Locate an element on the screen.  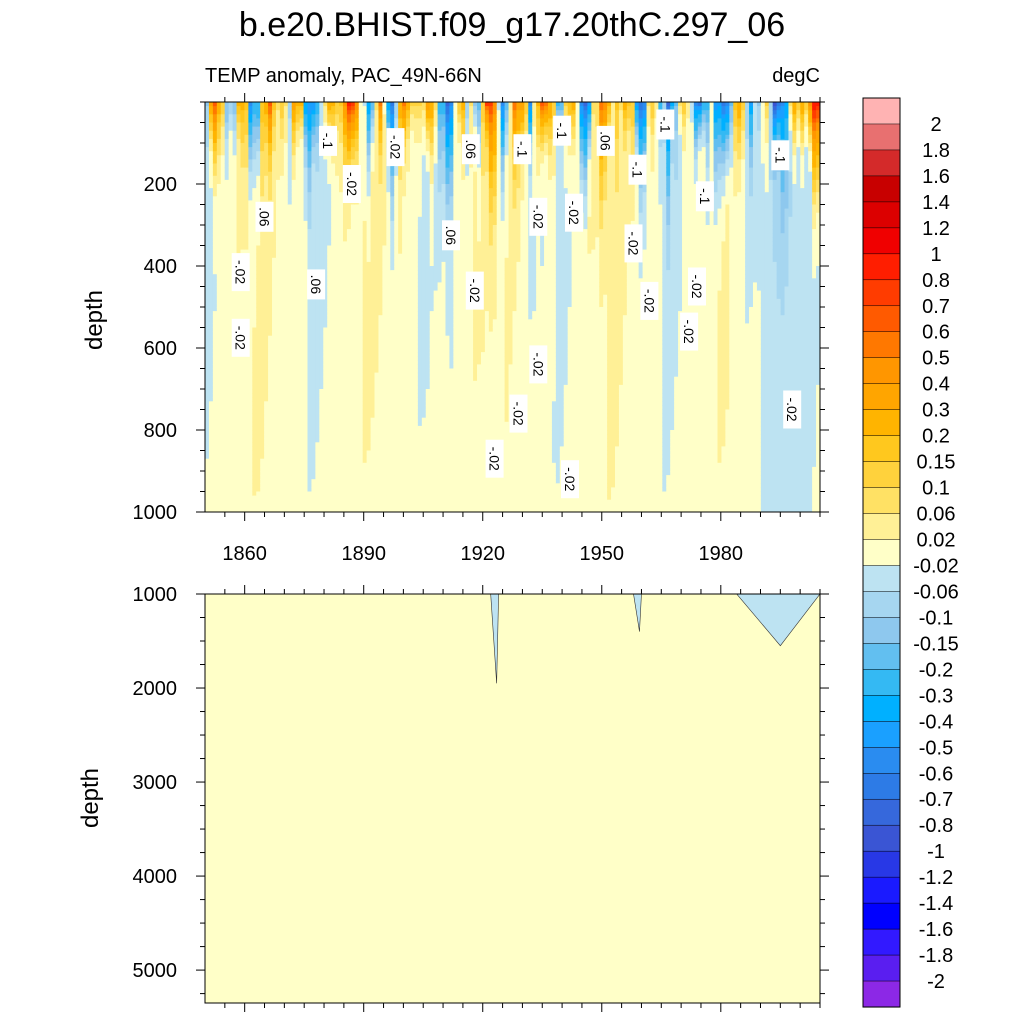
x-tick-label: 1890 is located at coordinates (363, 554).